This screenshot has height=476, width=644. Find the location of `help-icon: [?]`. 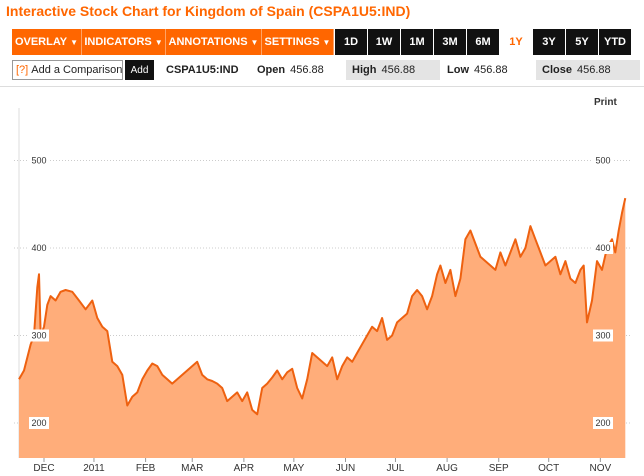

help-icon: [?] is located at coordinates (22, 70).